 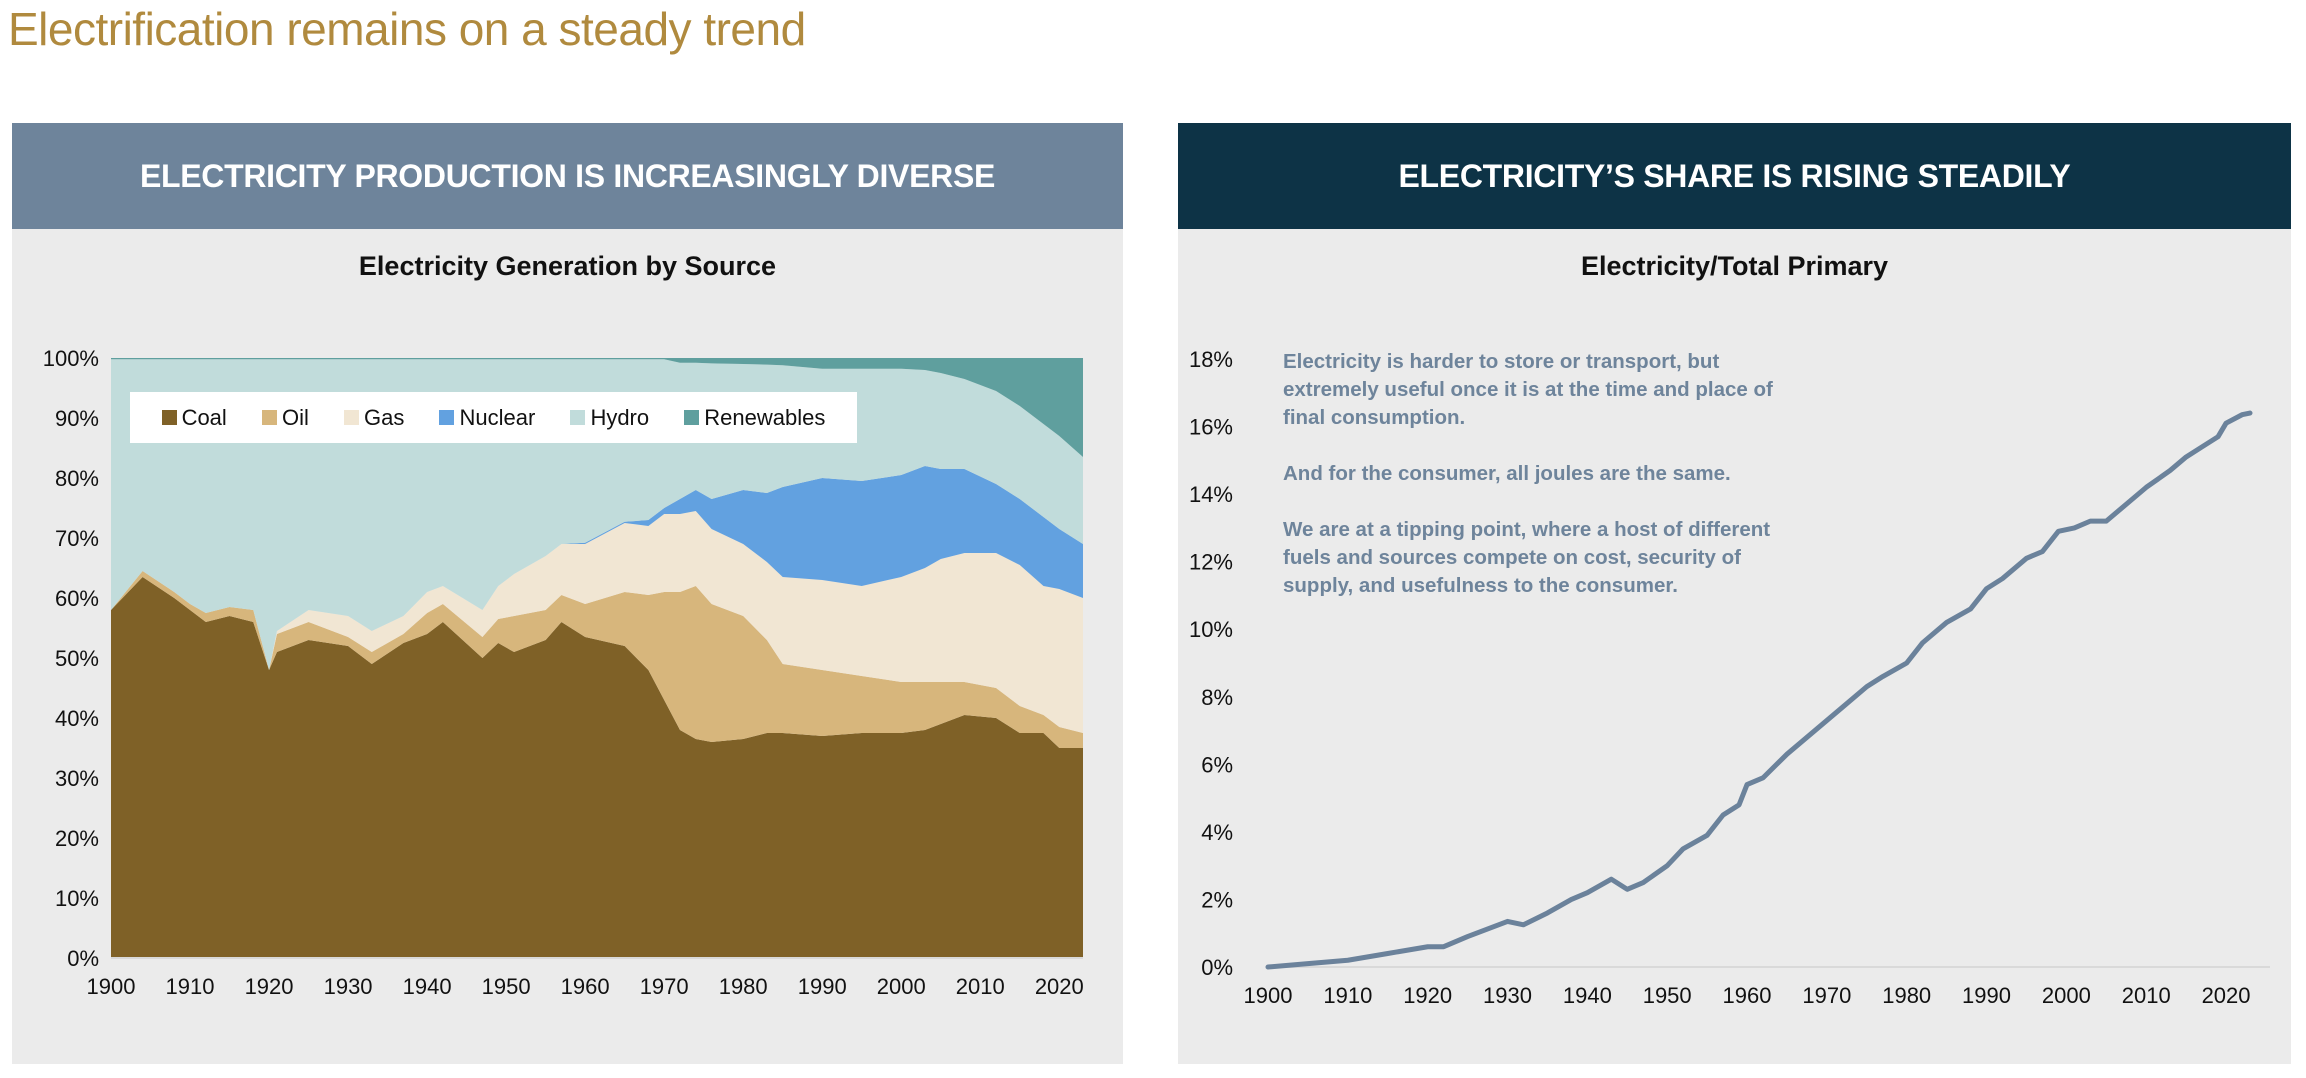 What do you see at coordinates (1211, 427) in the screenshot?
I see `y-tick-label: 16%` at bounding box center [1211, 427].